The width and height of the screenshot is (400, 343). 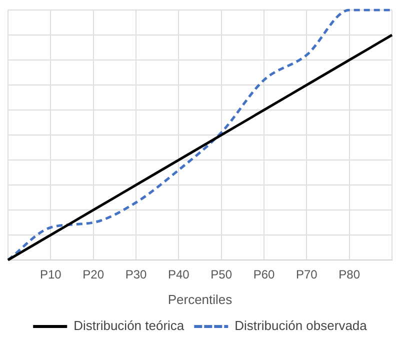 I want to click on x-tick-label: P10, so click(x=51, y=275).